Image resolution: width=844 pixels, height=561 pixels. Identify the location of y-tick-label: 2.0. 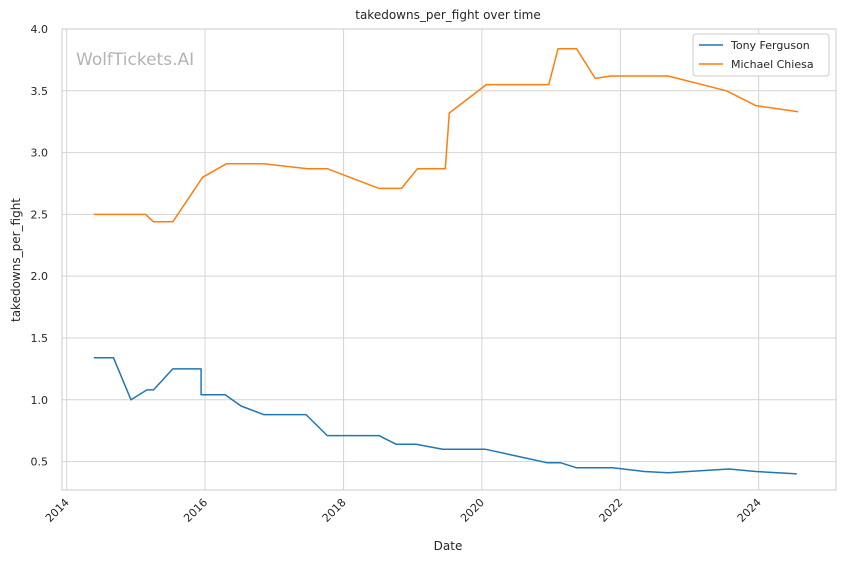
(40, 276).